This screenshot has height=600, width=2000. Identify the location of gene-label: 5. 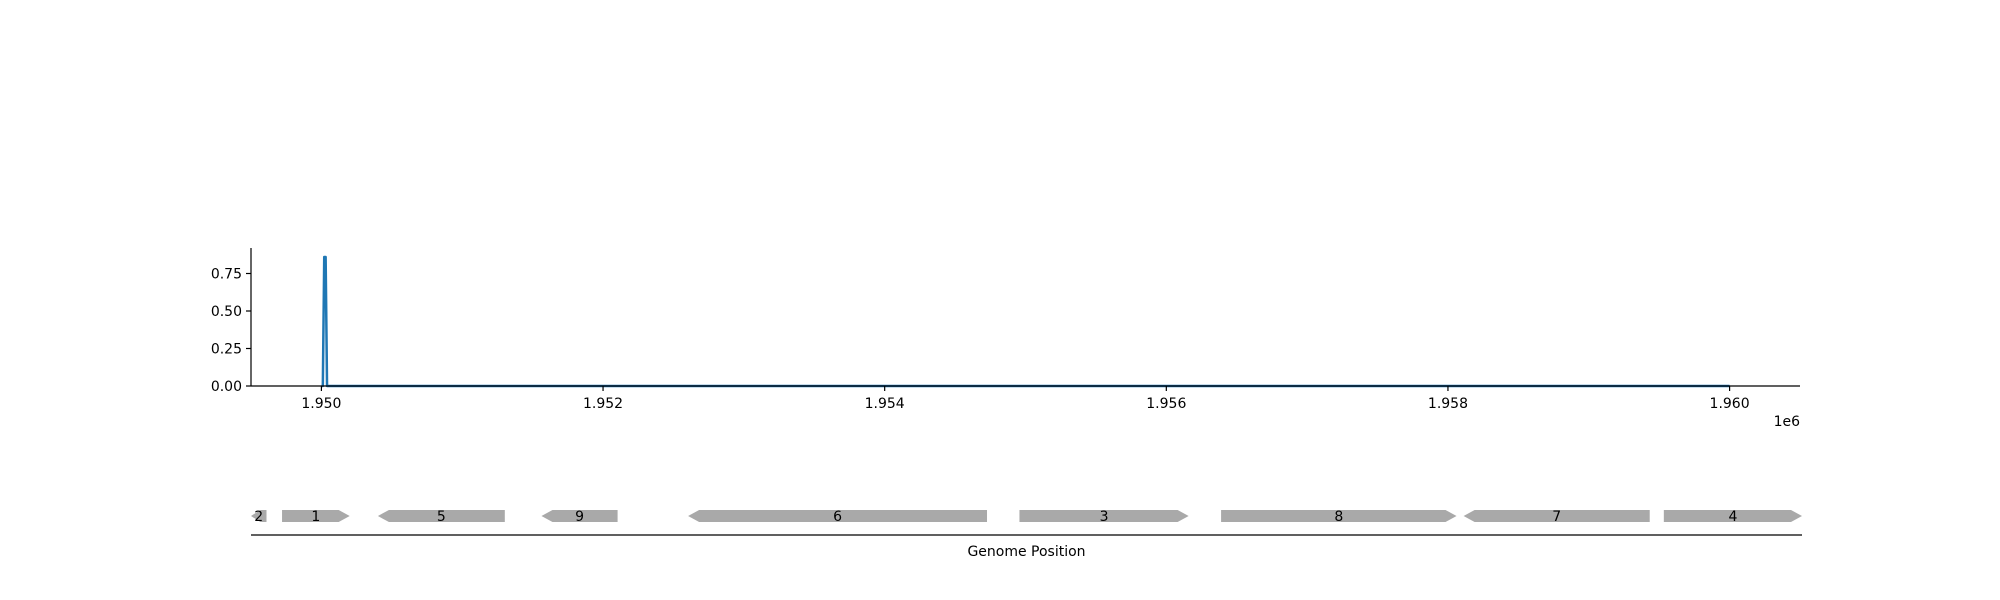
(441, 517).